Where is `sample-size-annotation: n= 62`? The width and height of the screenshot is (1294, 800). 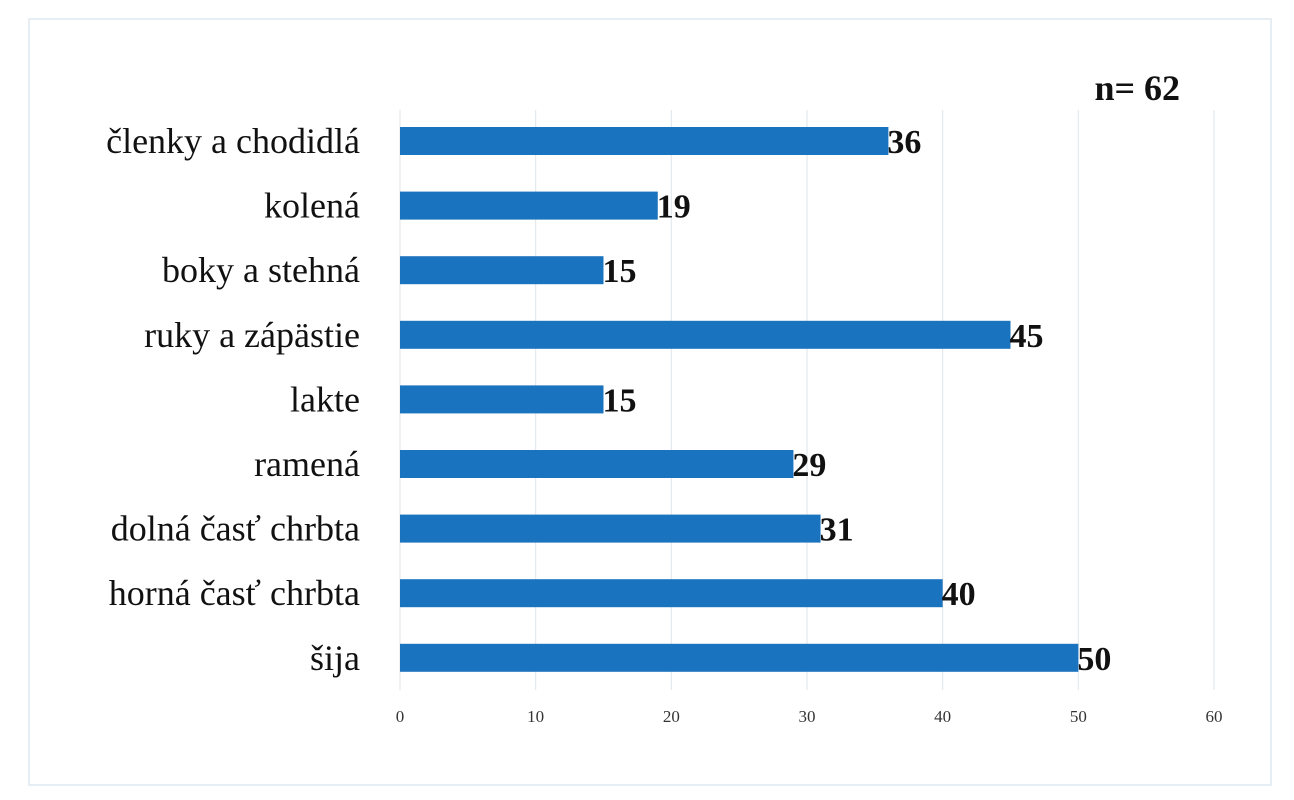
sample-size-annotation: n= 62 is located at coordinates (1137, 88).